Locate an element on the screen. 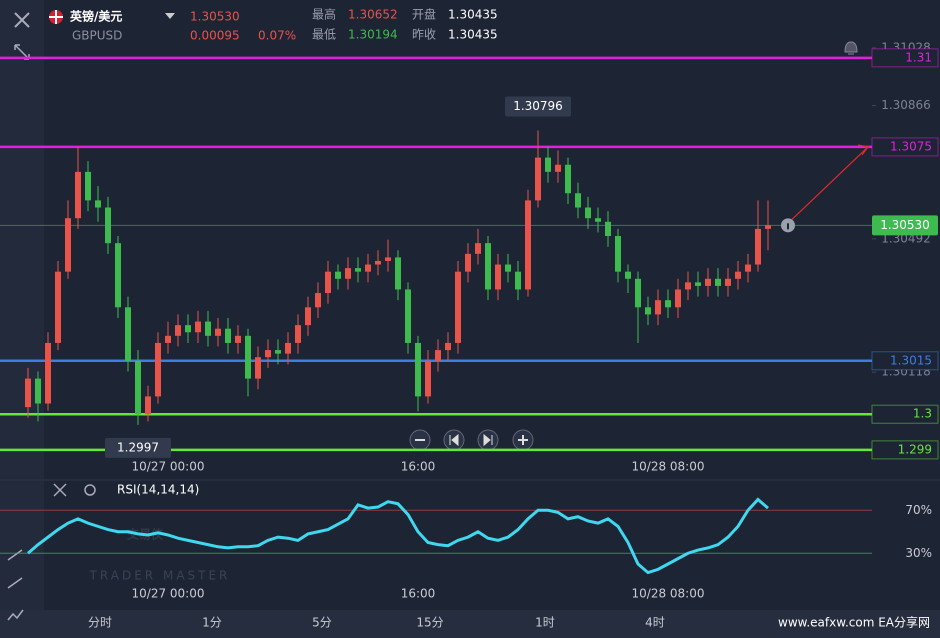  line-label: 1.3 is located at coordinates (922, 414).